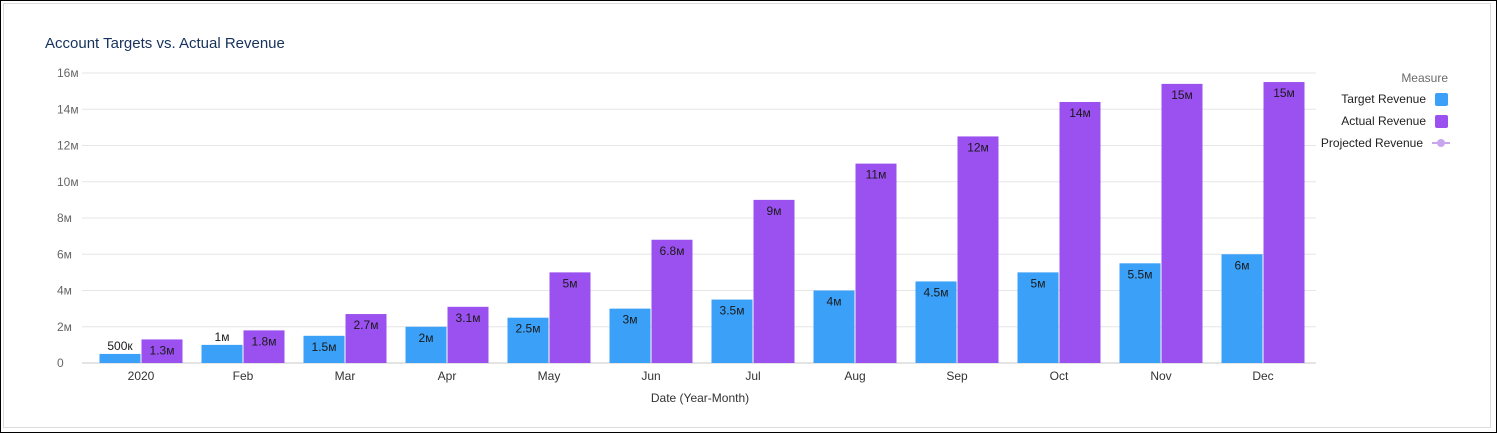  I want to click on actual-revenue-data-label: 1.8м, so click(264, 341).